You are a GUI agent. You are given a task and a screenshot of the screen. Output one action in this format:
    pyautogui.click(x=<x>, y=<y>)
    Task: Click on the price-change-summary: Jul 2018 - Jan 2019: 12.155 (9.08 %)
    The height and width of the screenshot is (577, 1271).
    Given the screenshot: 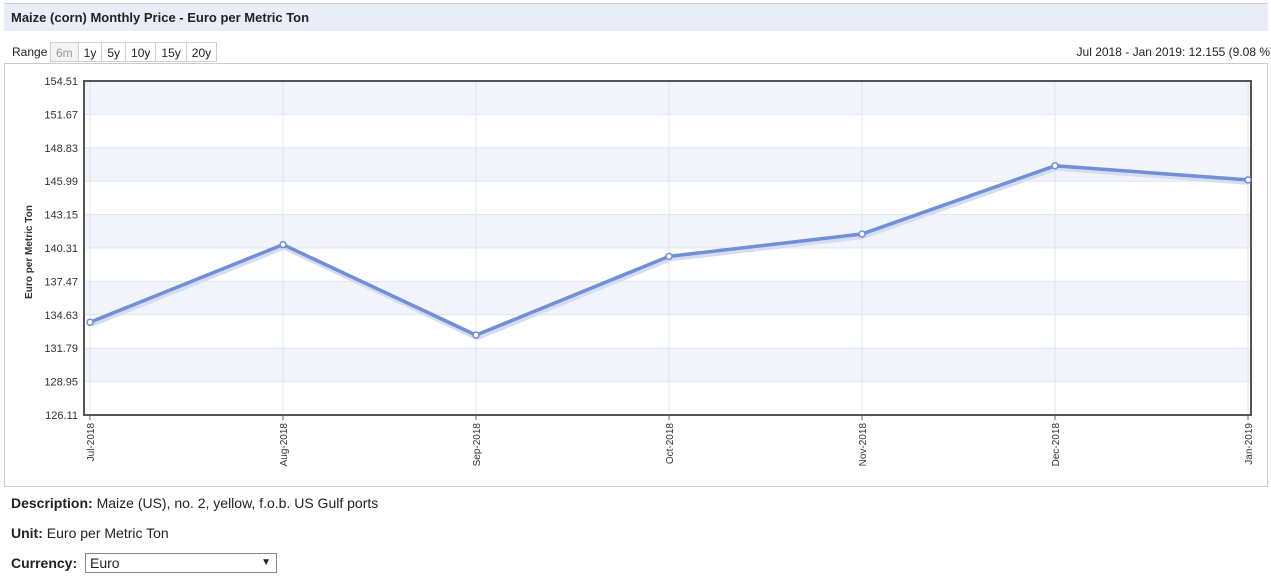 What is the action you would take?
    pyautogui.click(x=1173, y=52)
    